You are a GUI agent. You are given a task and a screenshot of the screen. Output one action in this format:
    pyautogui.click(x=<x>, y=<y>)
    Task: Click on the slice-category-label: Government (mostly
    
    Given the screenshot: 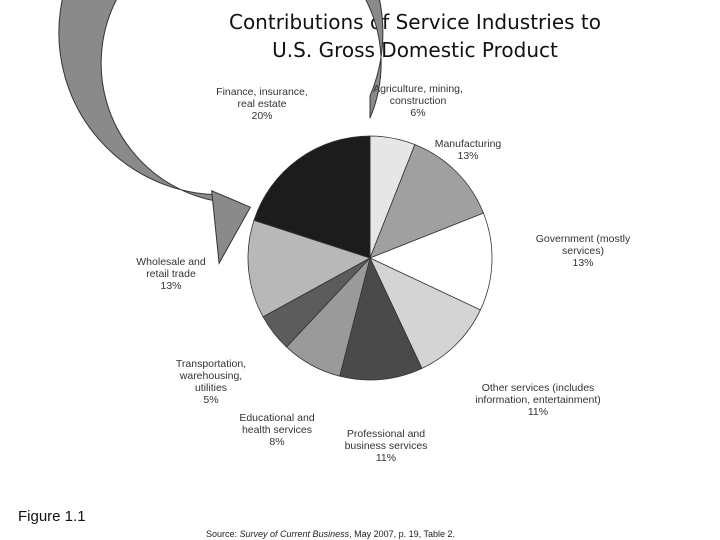 What is the action you would take?
    pyautogui.click(x=583, y=239)
    